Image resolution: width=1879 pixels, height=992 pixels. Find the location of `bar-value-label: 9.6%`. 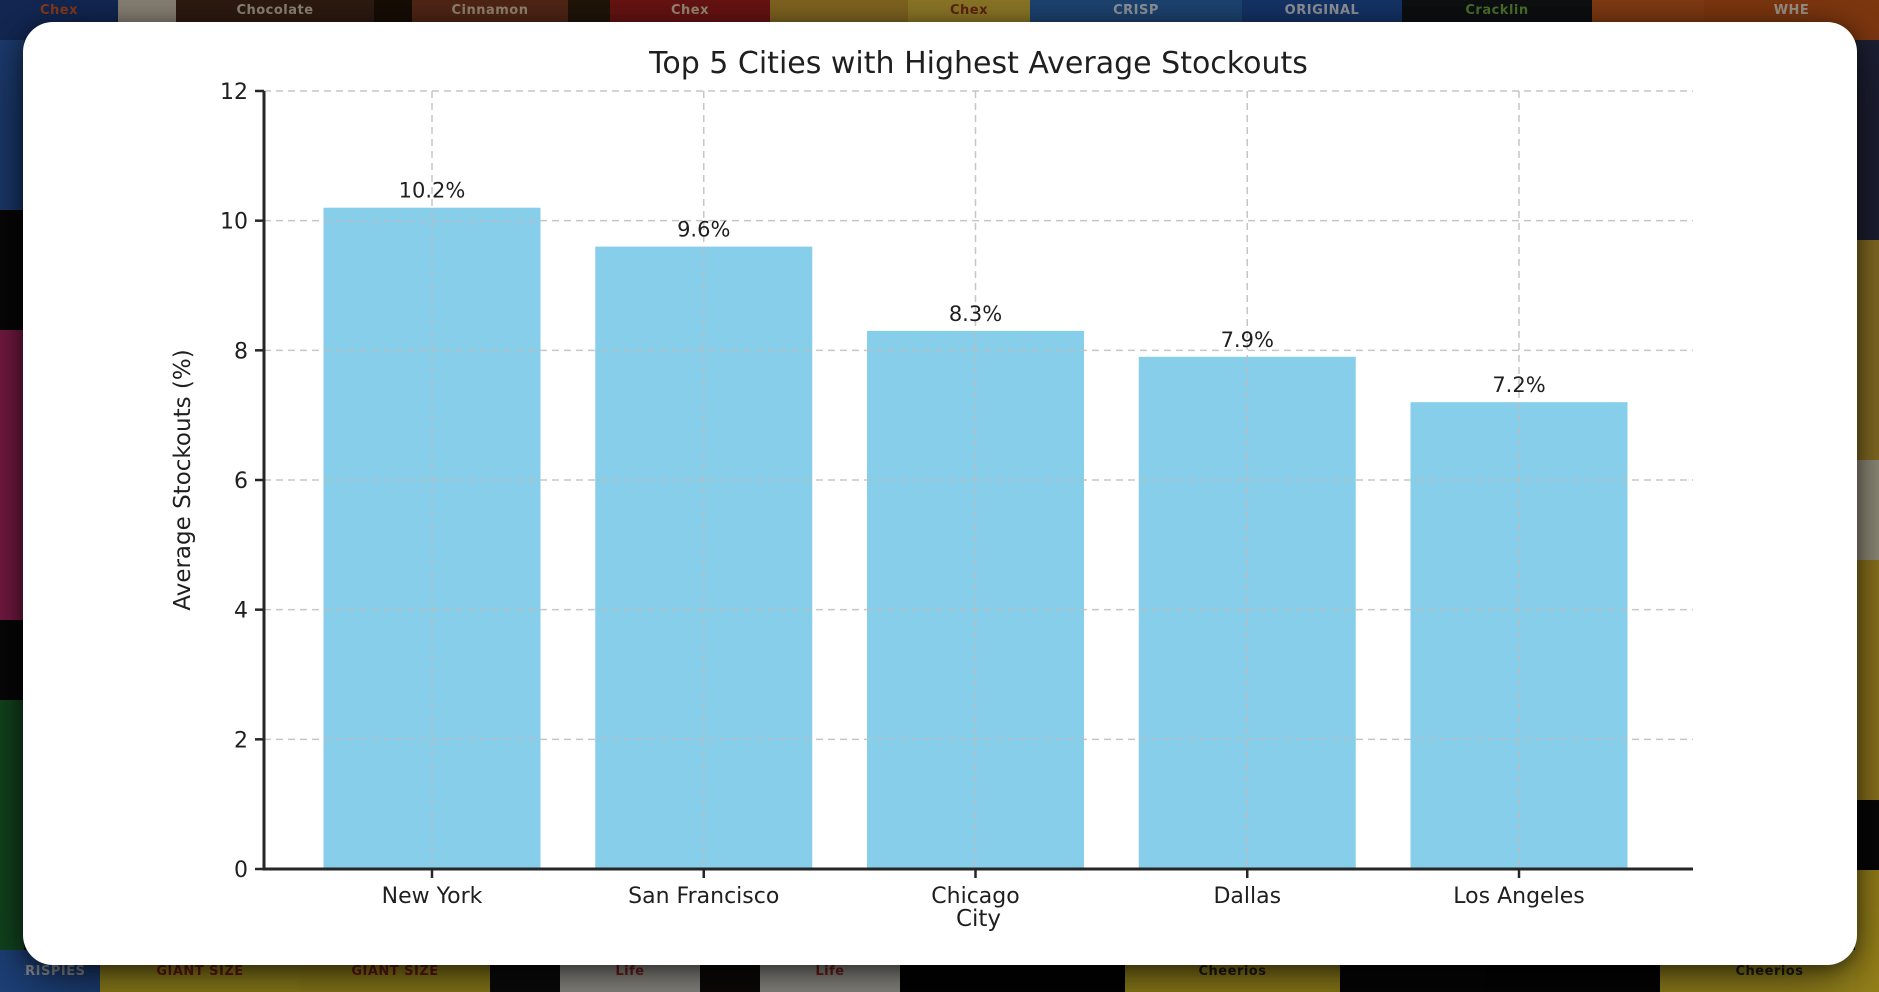

bar-value-label: 9.6% is located at coordinates (703, 230).